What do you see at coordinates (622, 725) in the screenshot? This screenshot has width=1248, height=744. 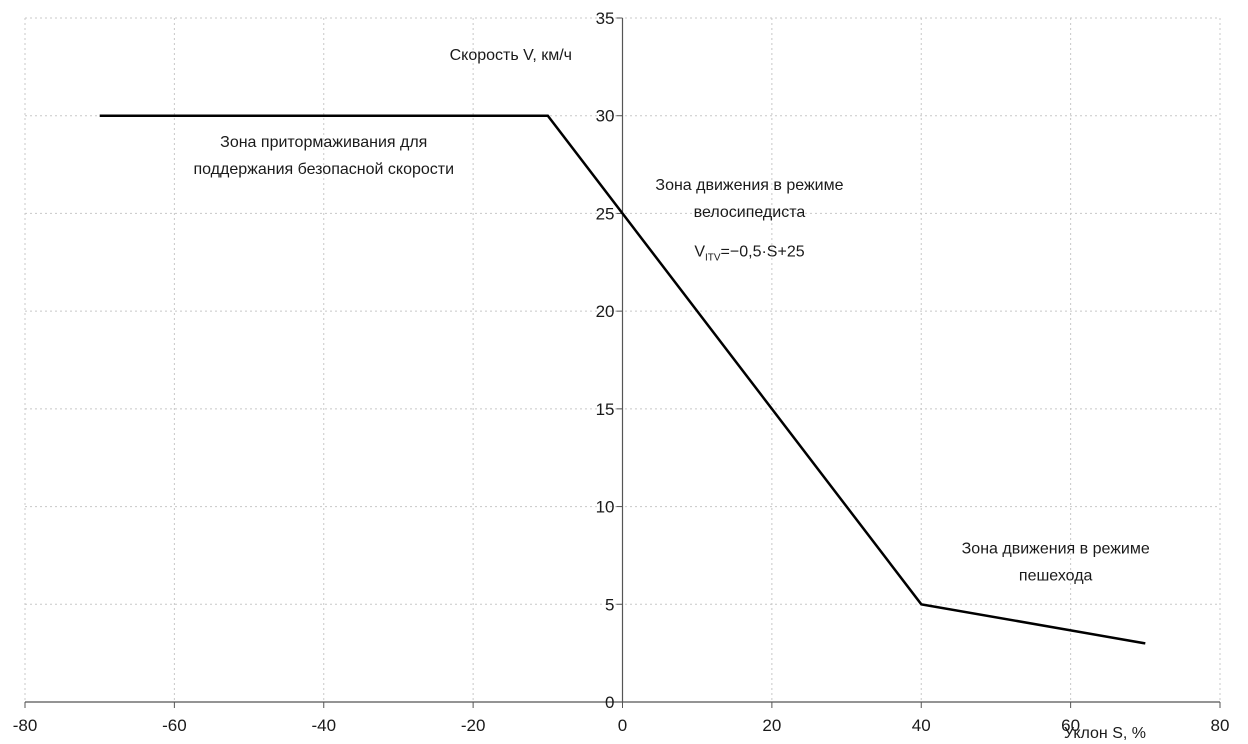 I see `x-tick-label: 0` at bounding box center [622, 725].